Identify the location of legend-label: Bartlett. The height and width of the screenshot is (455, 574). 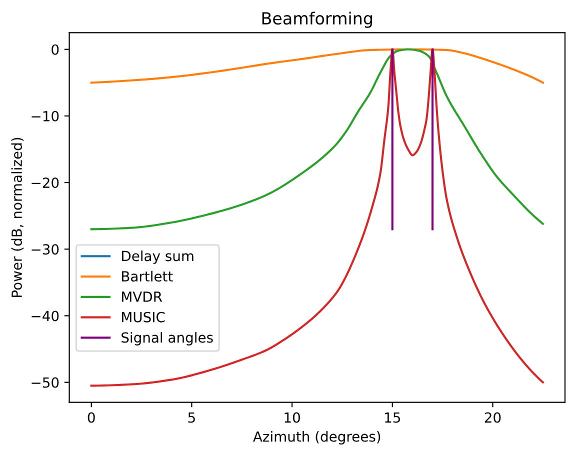
(147, 276).